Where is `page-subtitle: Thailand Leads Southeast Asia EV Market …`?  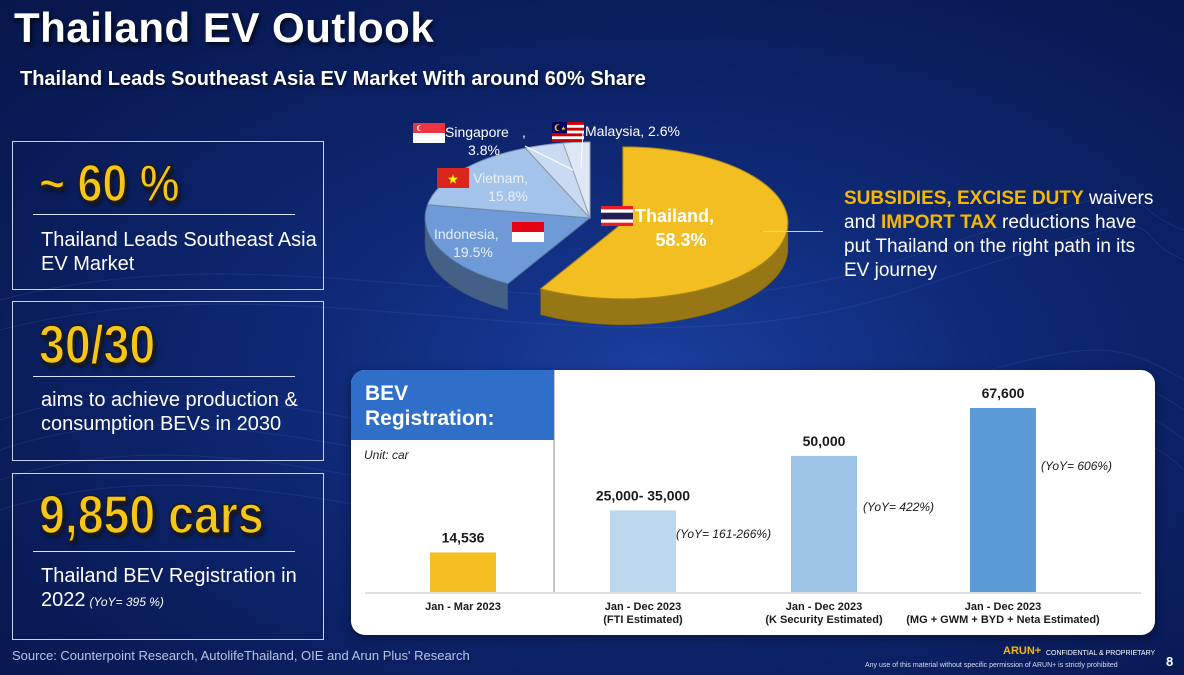
page-subtitle: Thailand Leads Southeast Asia EV Market … is located at coordinates (333, 79).